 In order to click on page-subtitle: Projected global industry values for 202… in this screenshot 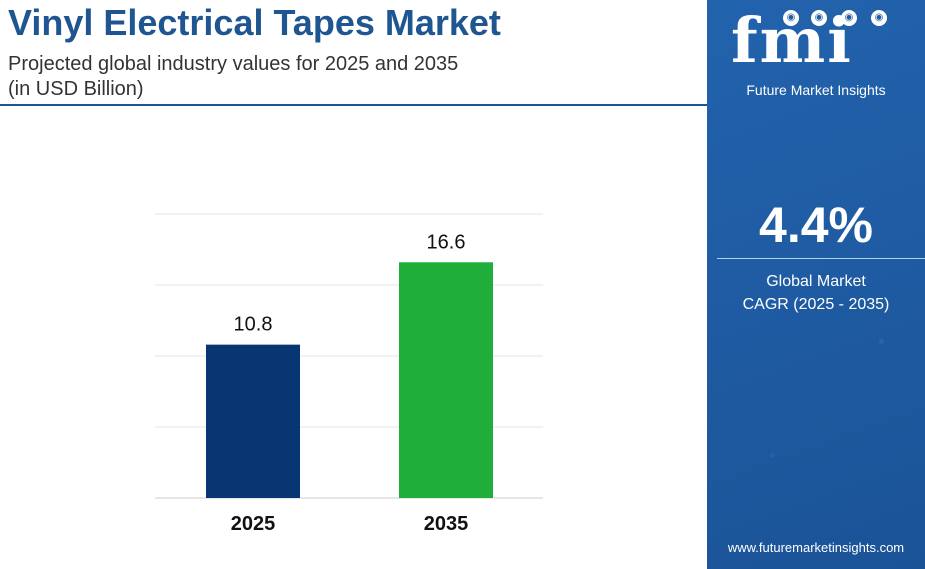, I will do `click(308, 77)`.